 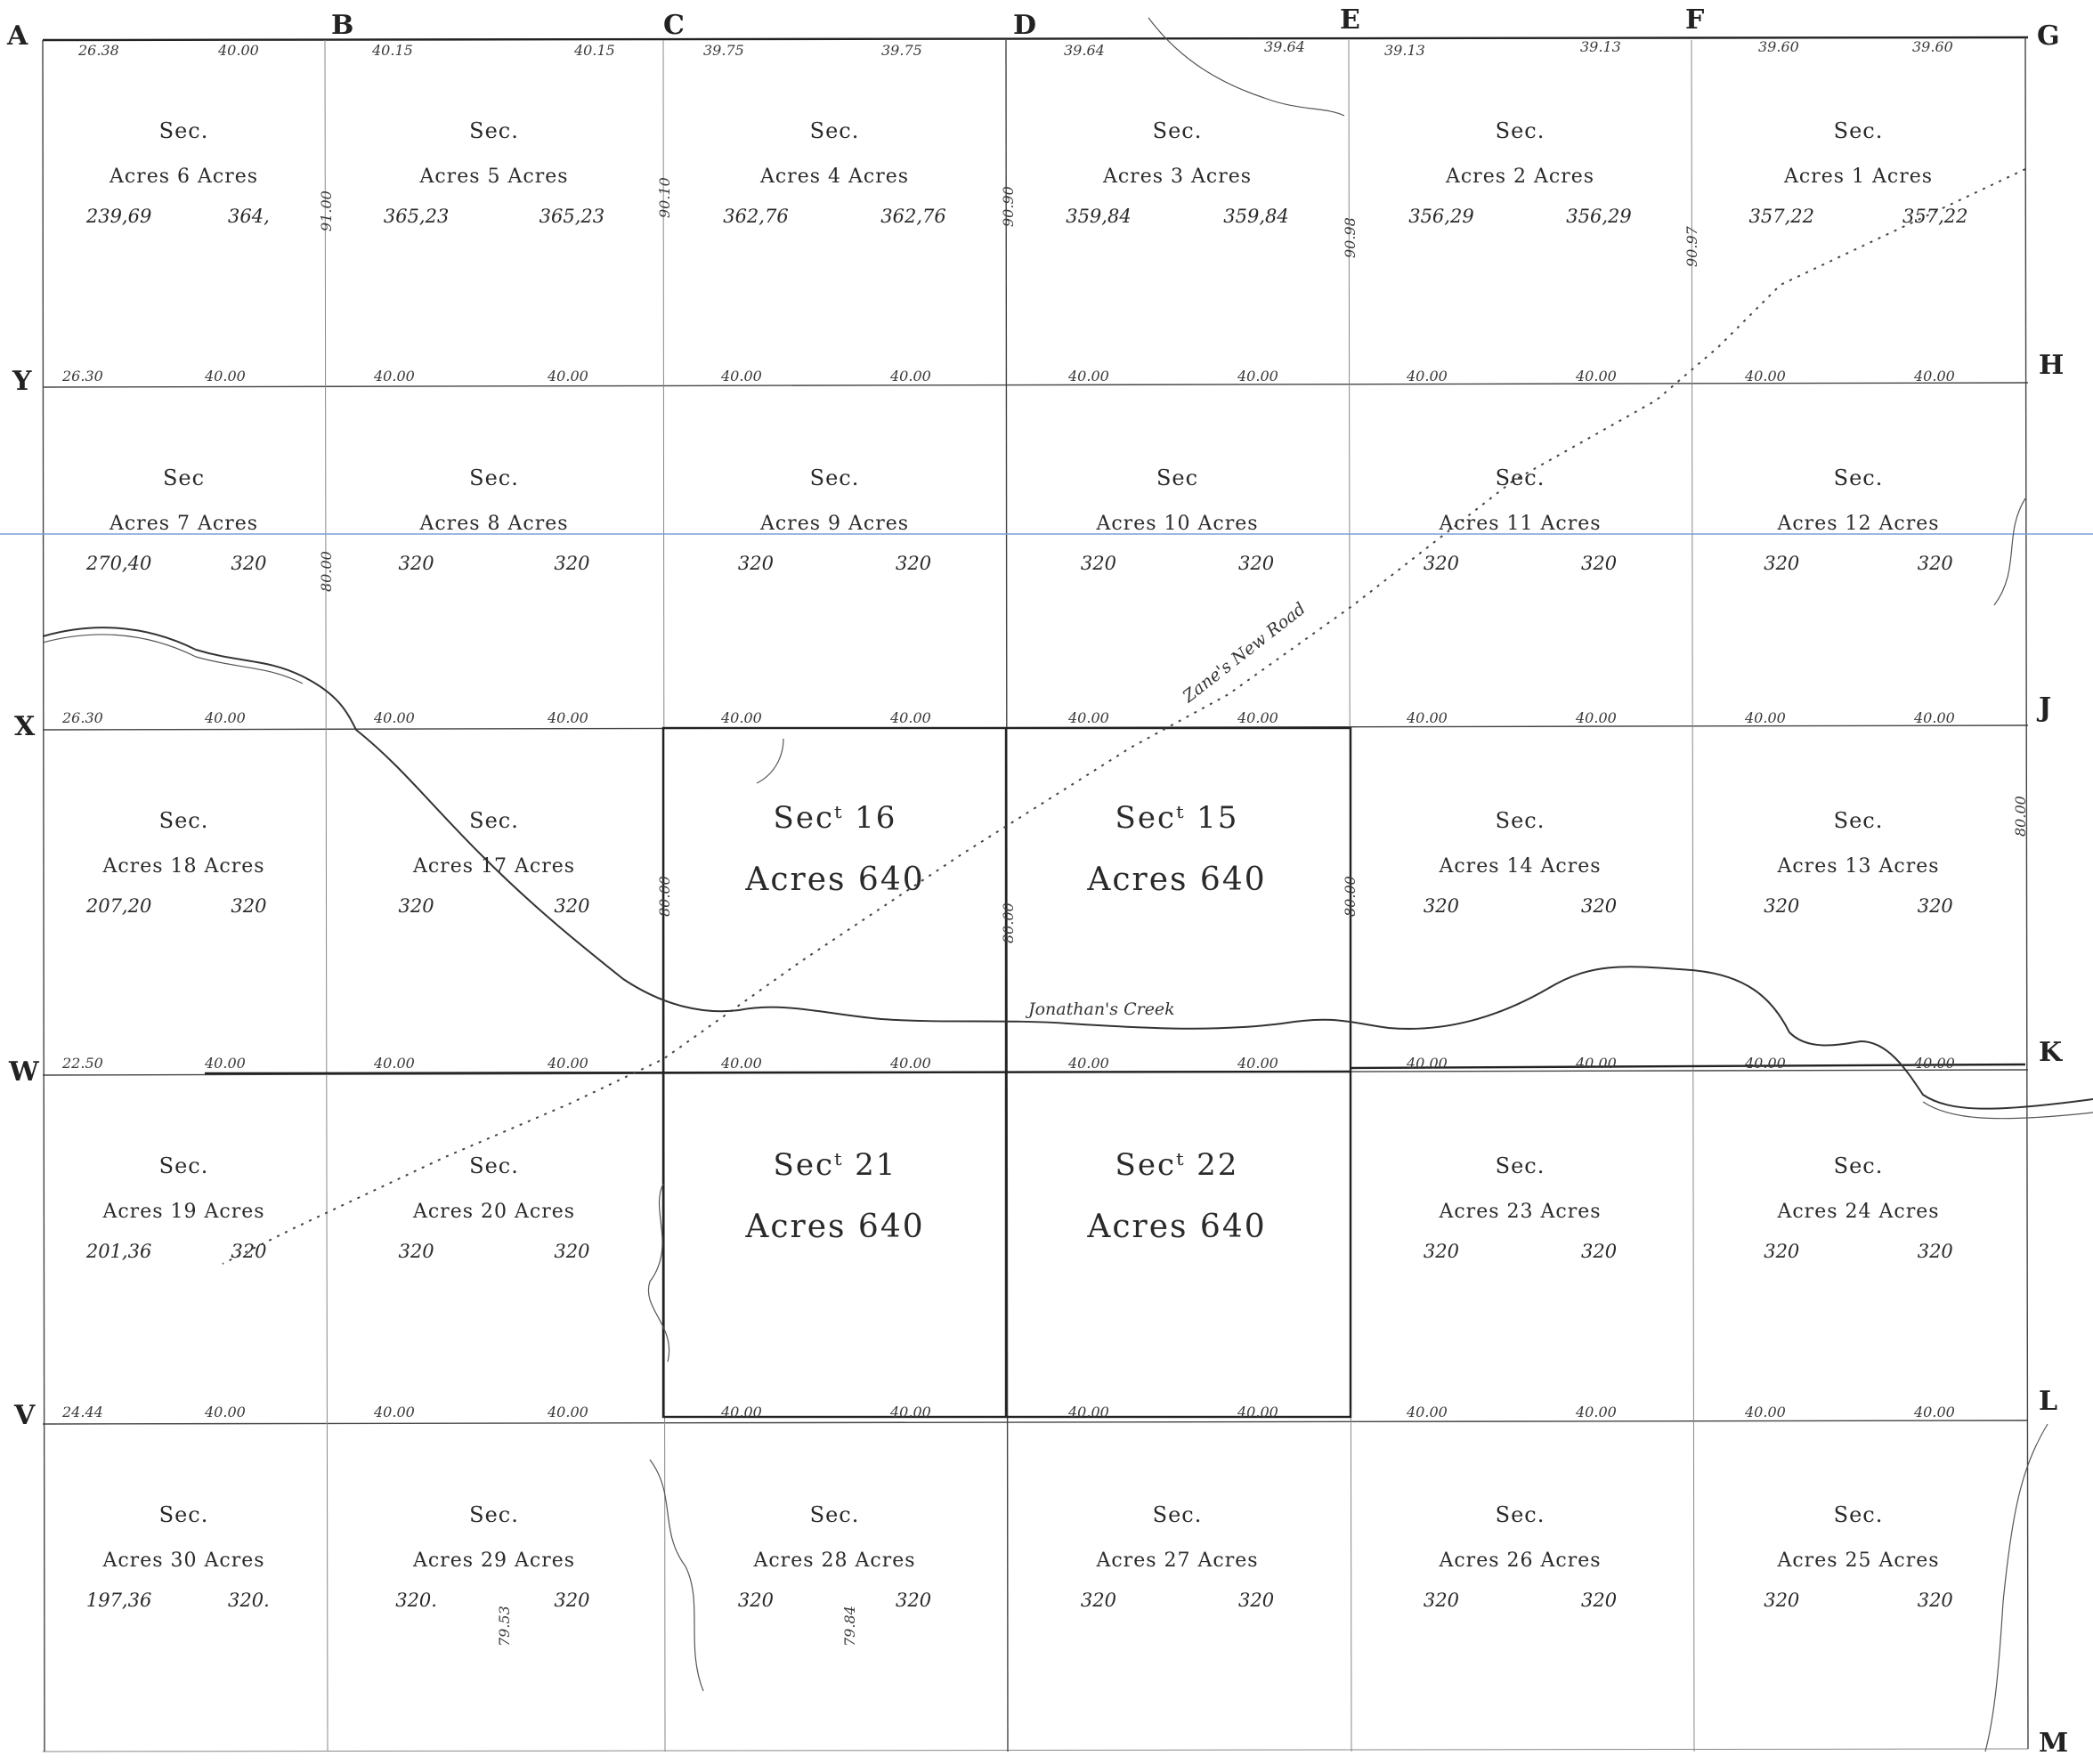 What do you see at coordinates (1694, 20) in the screenshot?
I see `corner-f: F` at bounding box center [1694, 20].